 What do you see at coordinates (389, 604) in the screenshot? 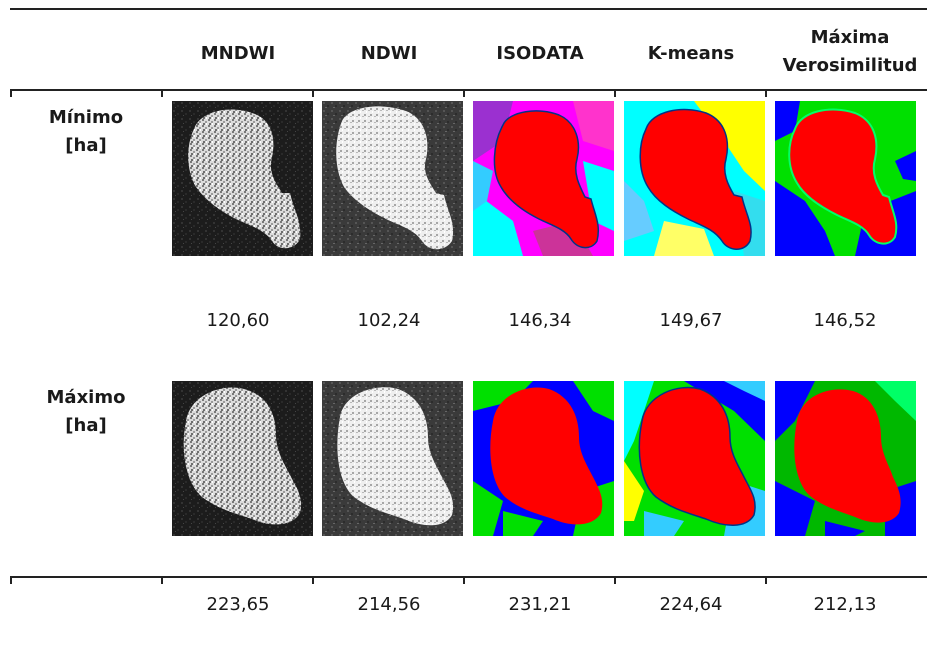
I see `value-max-ndwi: 214,56` at bounding box center [389, 604].